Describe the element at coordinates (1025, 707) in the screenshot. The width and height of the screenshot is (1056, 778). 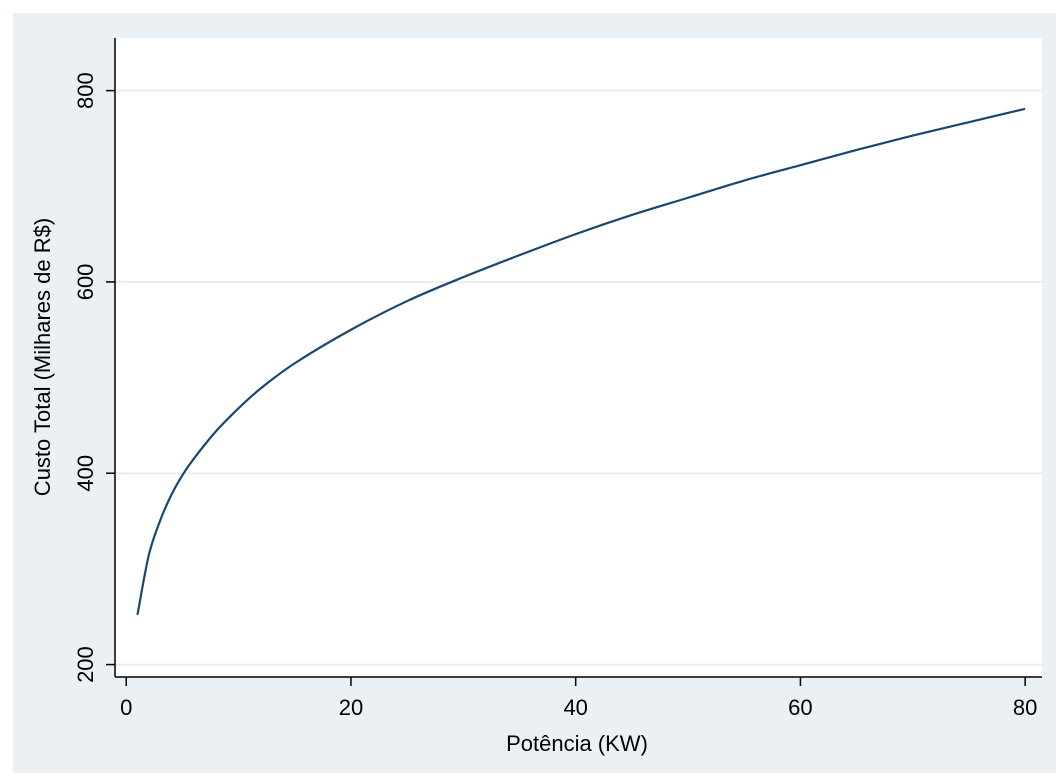
I see `x-tick-label: 80` at that location.